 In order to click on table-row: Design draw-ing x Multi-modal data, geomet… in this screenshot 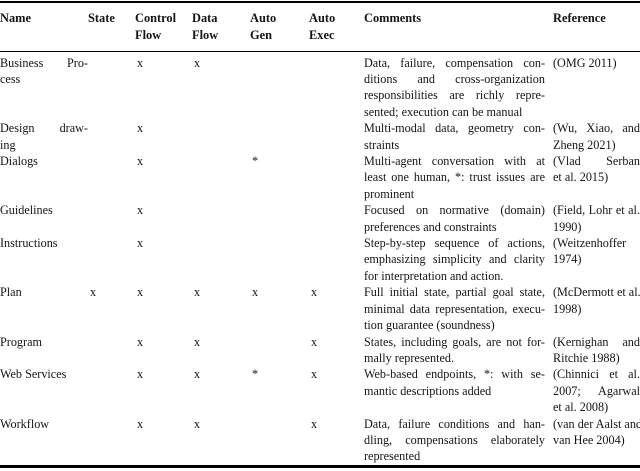, I will do `click(320, 136)`.